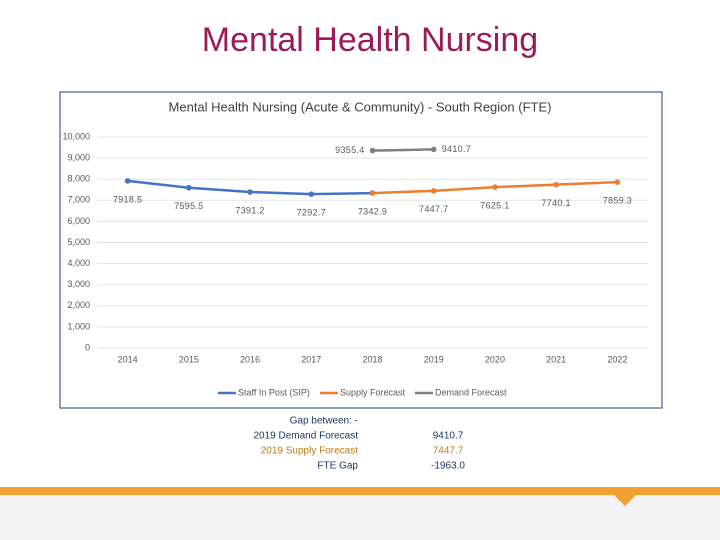 Image resolution: width=720 pixels, height=540 pixels. I want to click on footer-band, so click(360, 491).